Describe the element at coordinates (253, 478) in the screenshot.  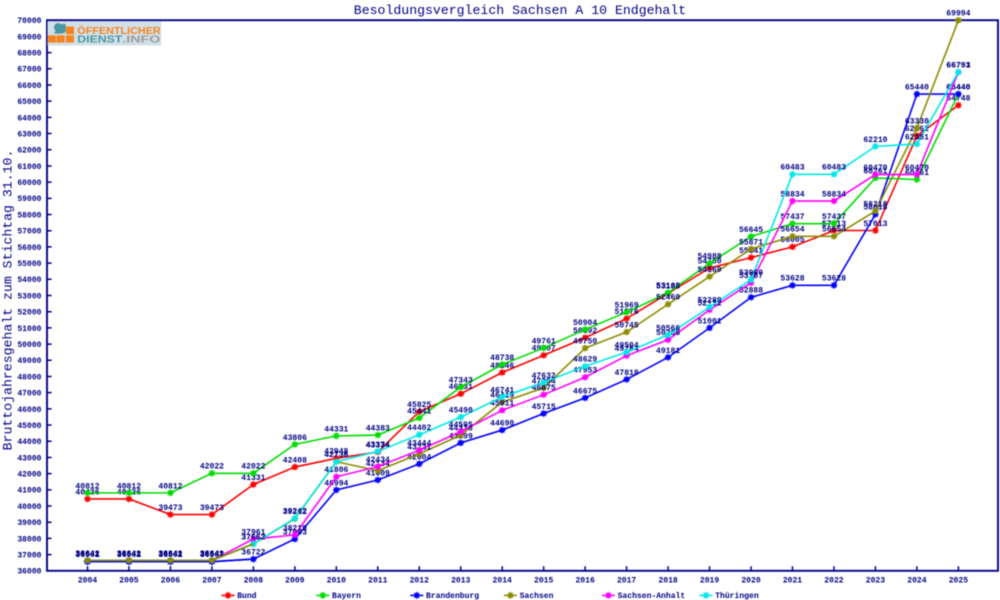
I see `svg-text: 41331` at that location.